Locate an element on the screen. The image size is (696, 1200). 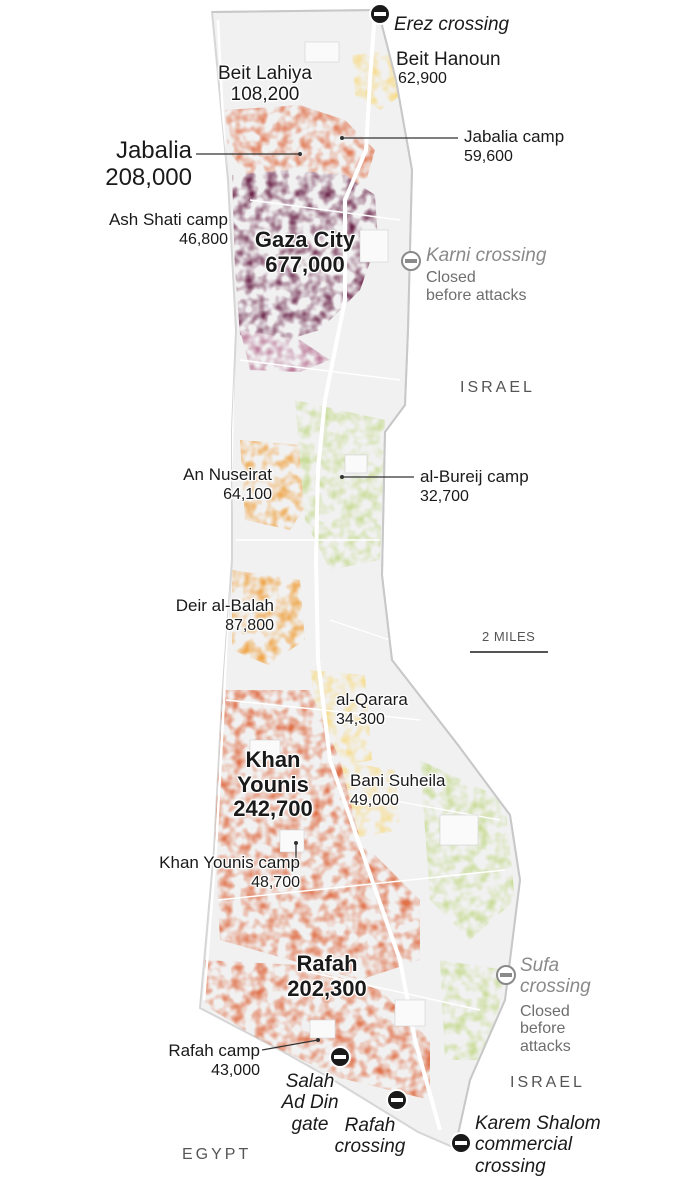
al-bureij-camp-name: al-Bureij camp is located at coordinates (474, 476).